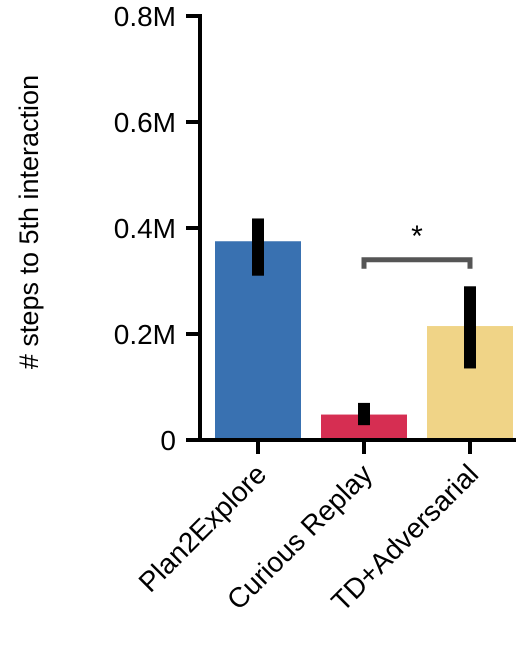 The height and width of the screenshot is (646, 524). I want to click on y-axis-label: # steps to 5th interaction, so click(29, 222).